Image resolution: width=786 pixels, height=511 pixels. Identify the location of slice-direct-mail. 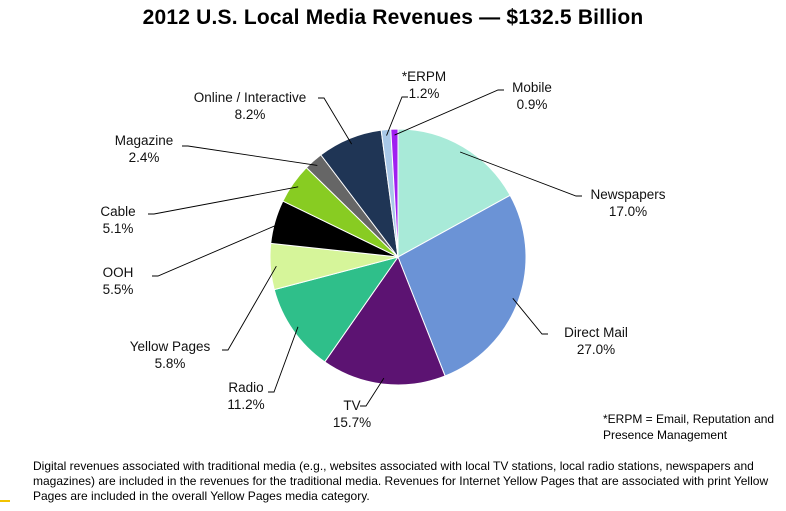
(462, 285).